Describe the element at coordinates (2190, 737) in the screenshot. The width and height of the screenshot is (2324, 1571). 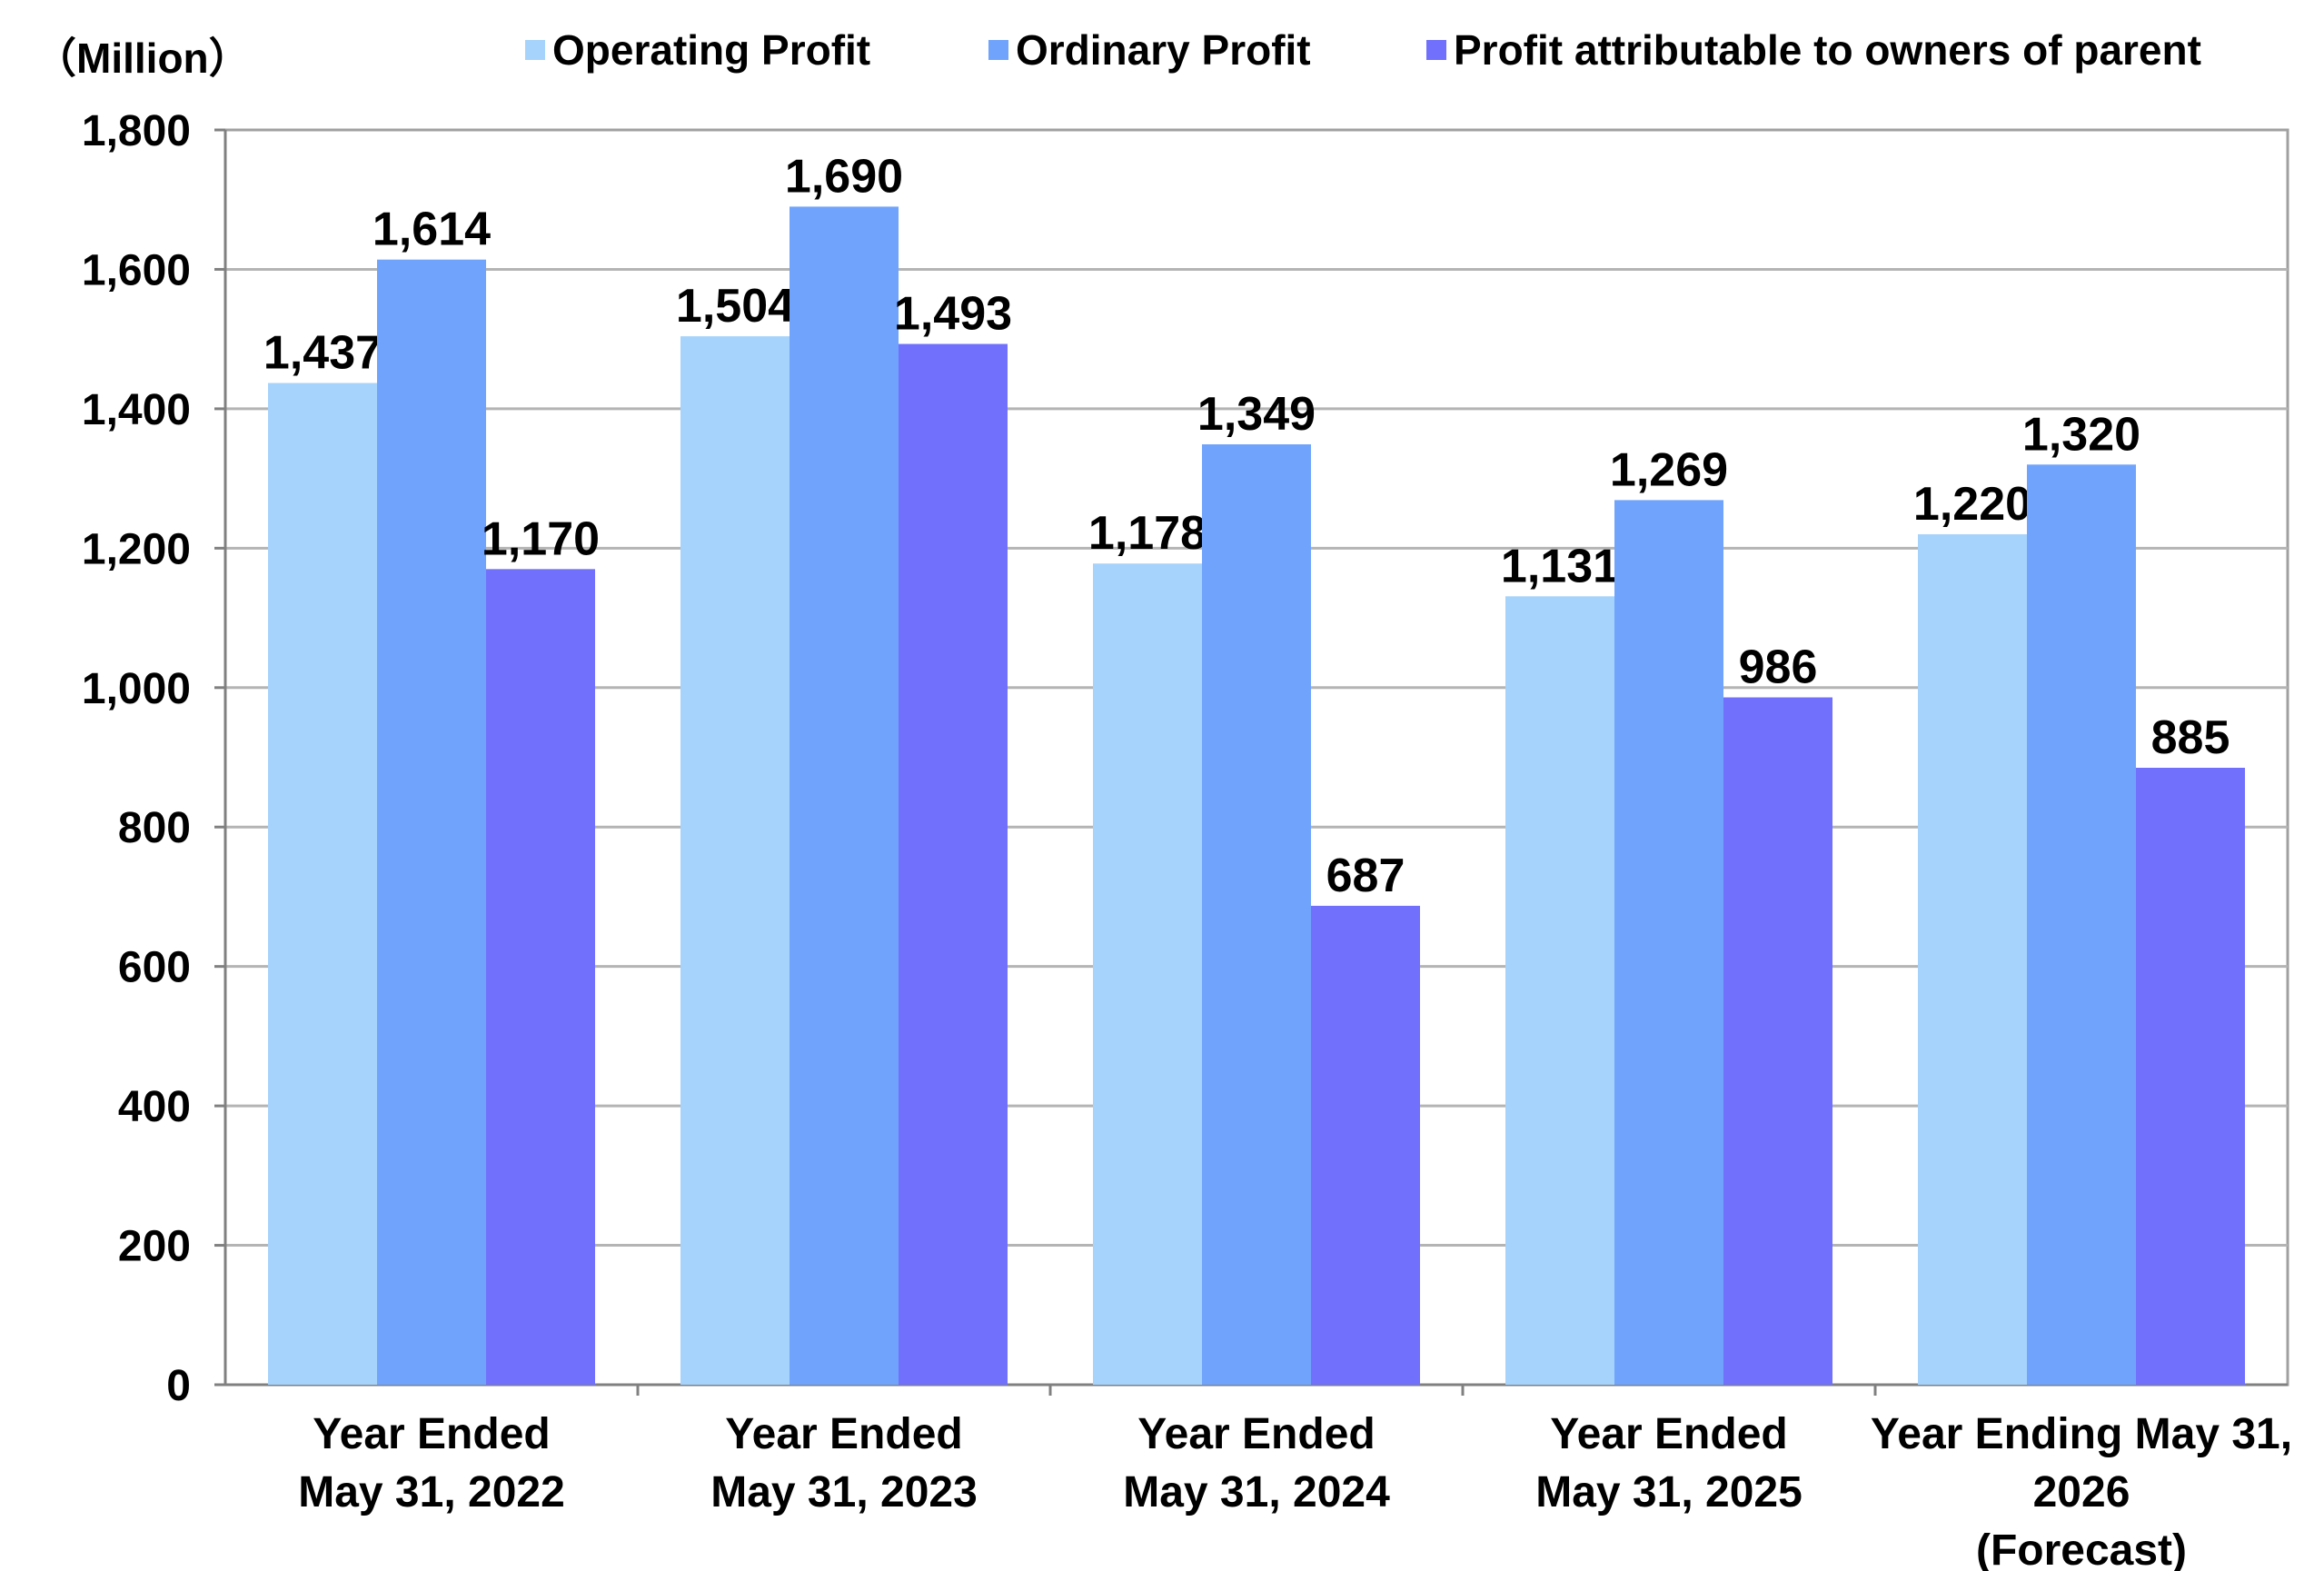
I see `data-label: 885` at that location.